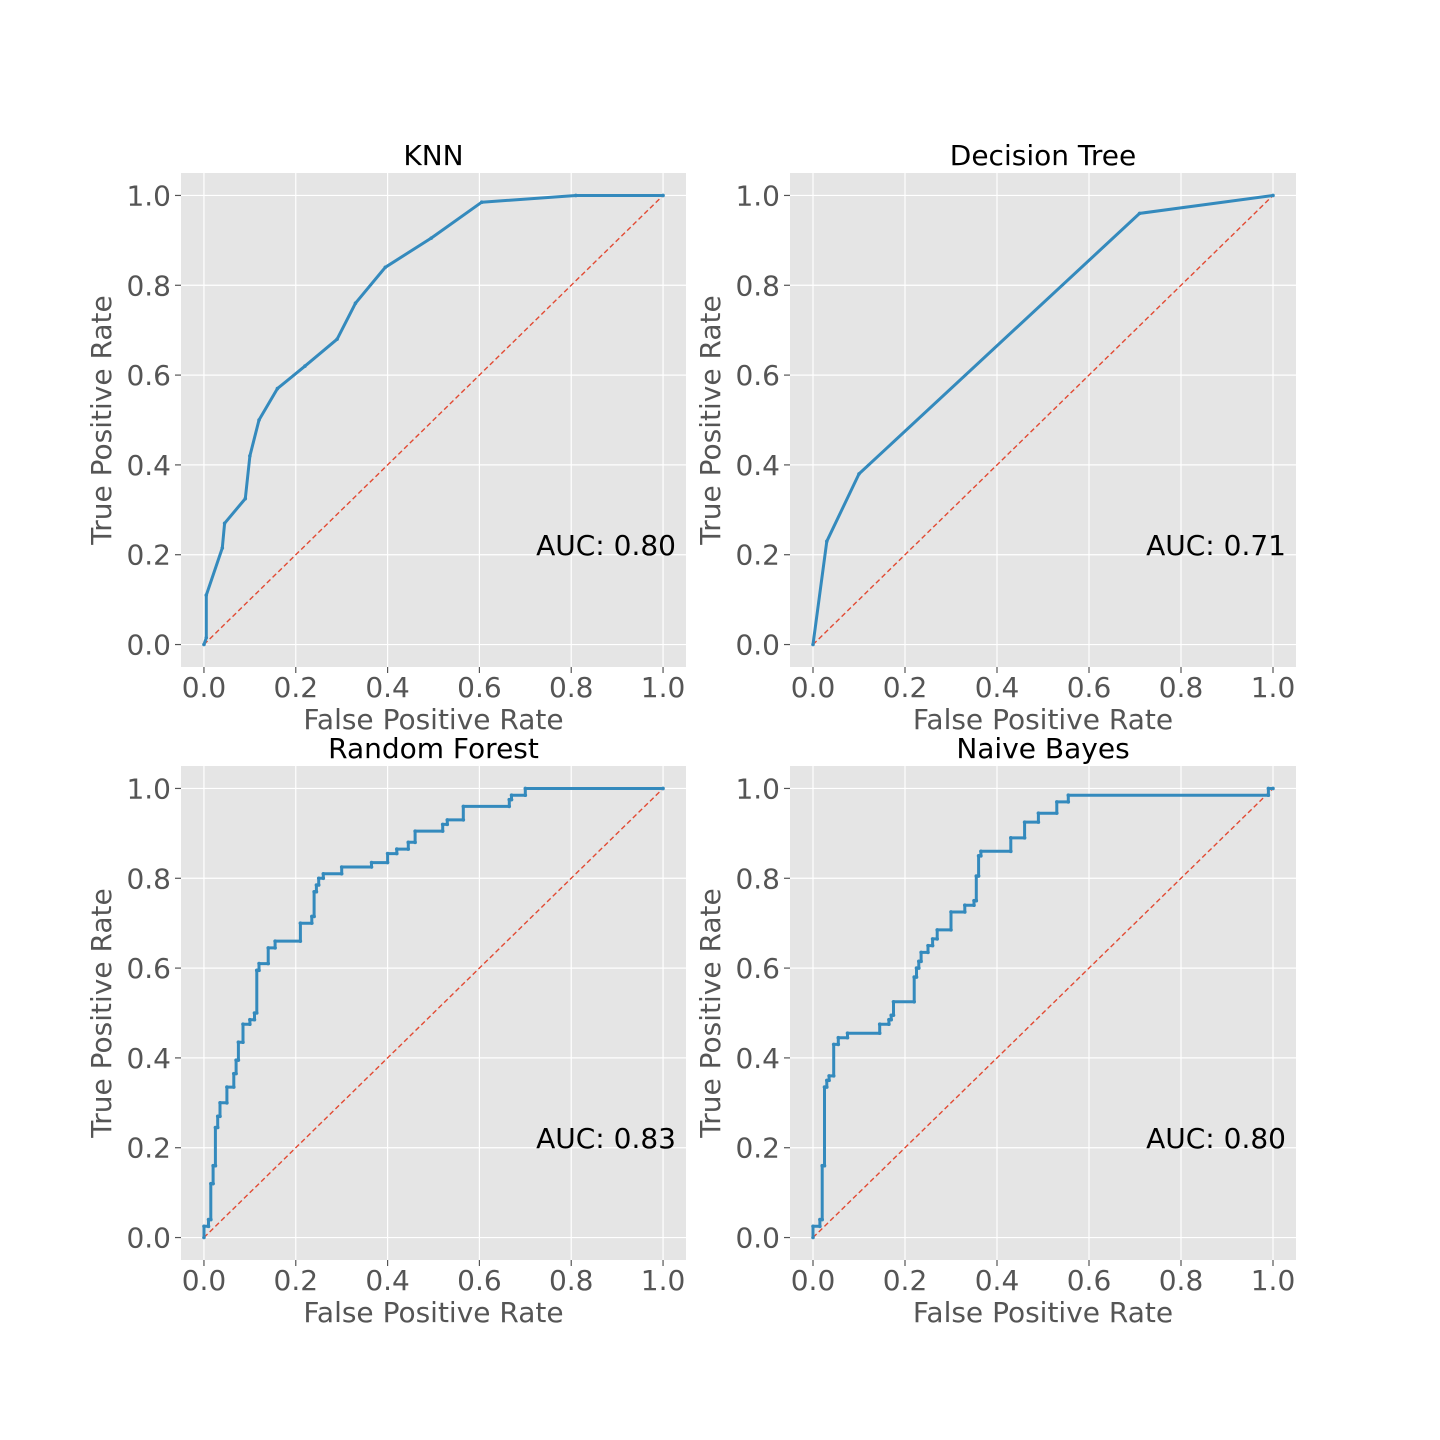 The image size is (1440, 1440). What do you see at coordinates (606, 545) in the screenshot?
I see `auc-annotation: AUC: 0.80` at bounding box center [606, 545].